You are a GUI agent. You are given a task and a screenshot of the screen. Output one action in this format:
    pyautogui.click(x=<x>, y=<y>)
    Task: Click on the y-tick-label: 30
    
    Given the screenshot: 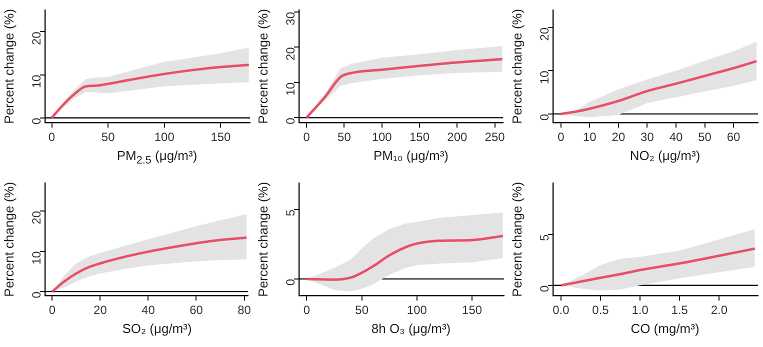 What is the action you would take?
    pyautogui.click(x=290, y=19)
    